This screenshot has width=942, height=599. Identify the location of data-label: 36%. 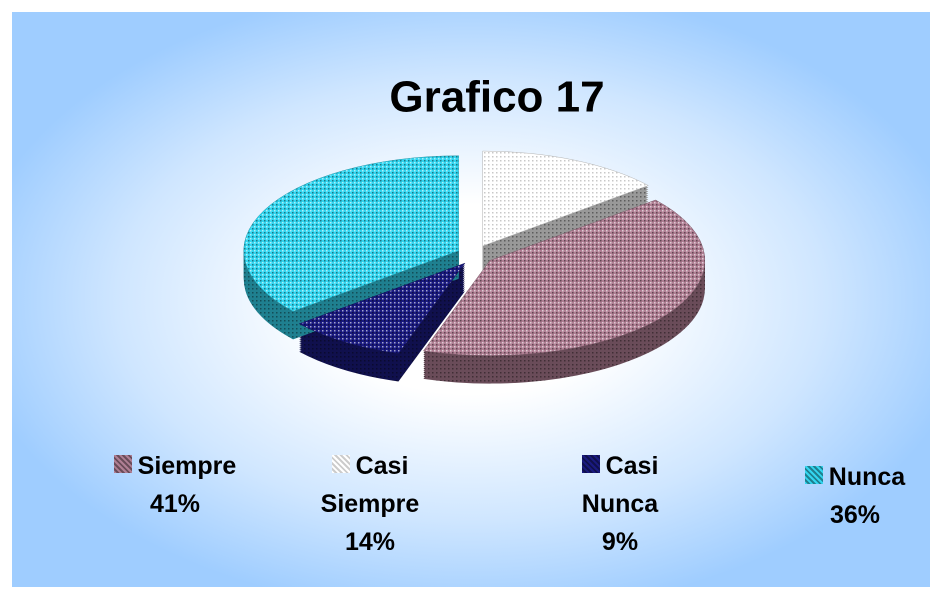
(855, 515).